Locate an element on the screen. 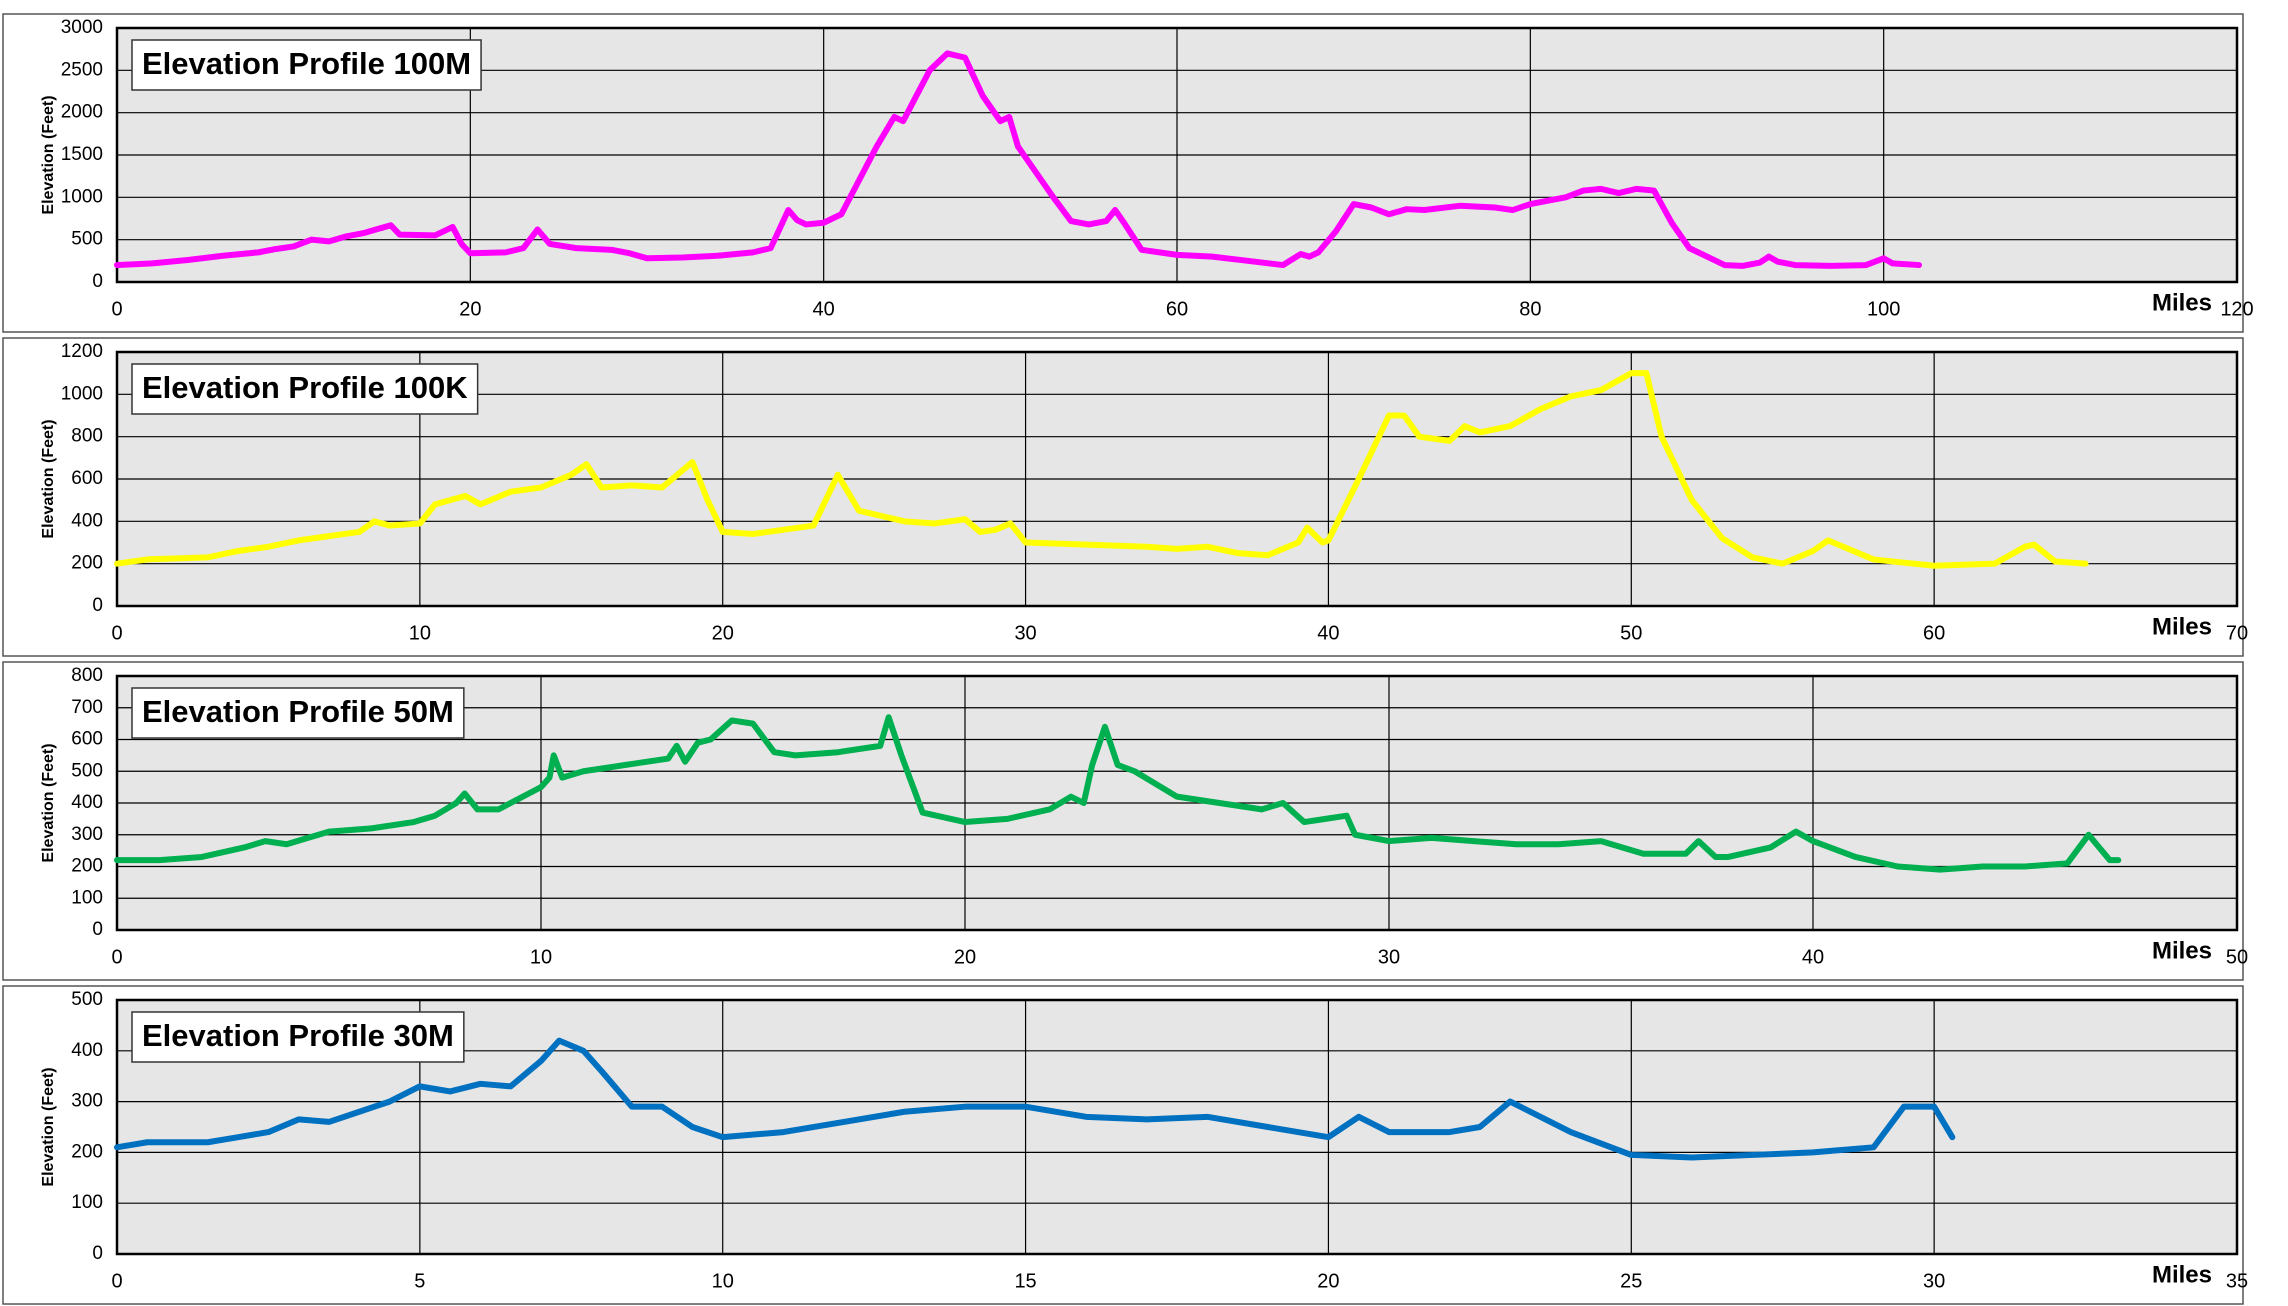 The image size is (2288, 1306). x-tick-label: 100 is located at coordinates (1883, 309).